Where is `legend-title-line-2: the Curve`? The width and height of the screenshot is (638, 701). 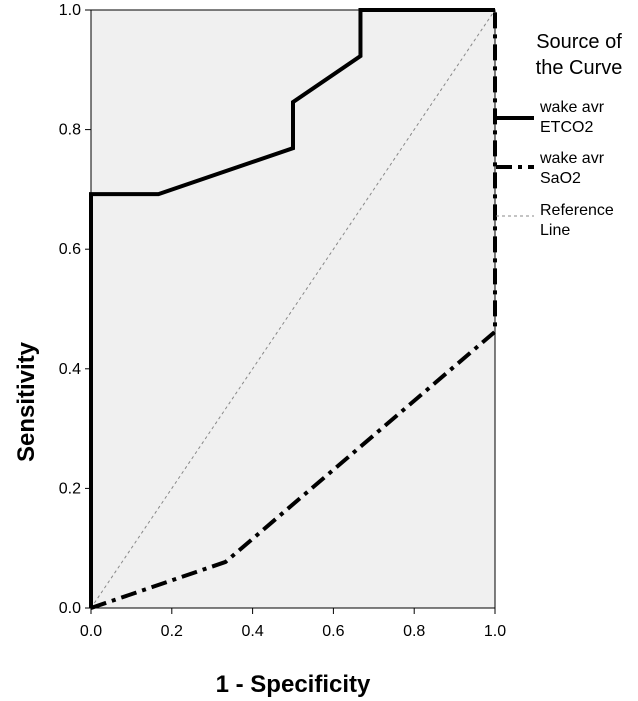 legend-title-line-2: the Curve is located at coordinates (579, 68).